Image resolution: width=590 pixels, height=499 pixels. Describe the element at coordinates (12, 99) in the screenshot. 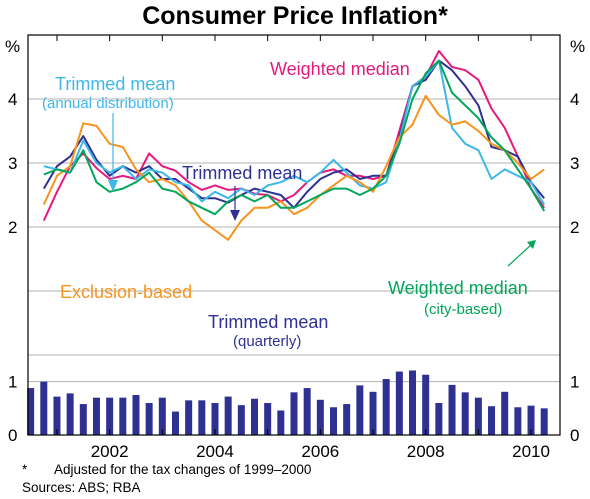

I see `y-tick-label-left: 4` at that location.